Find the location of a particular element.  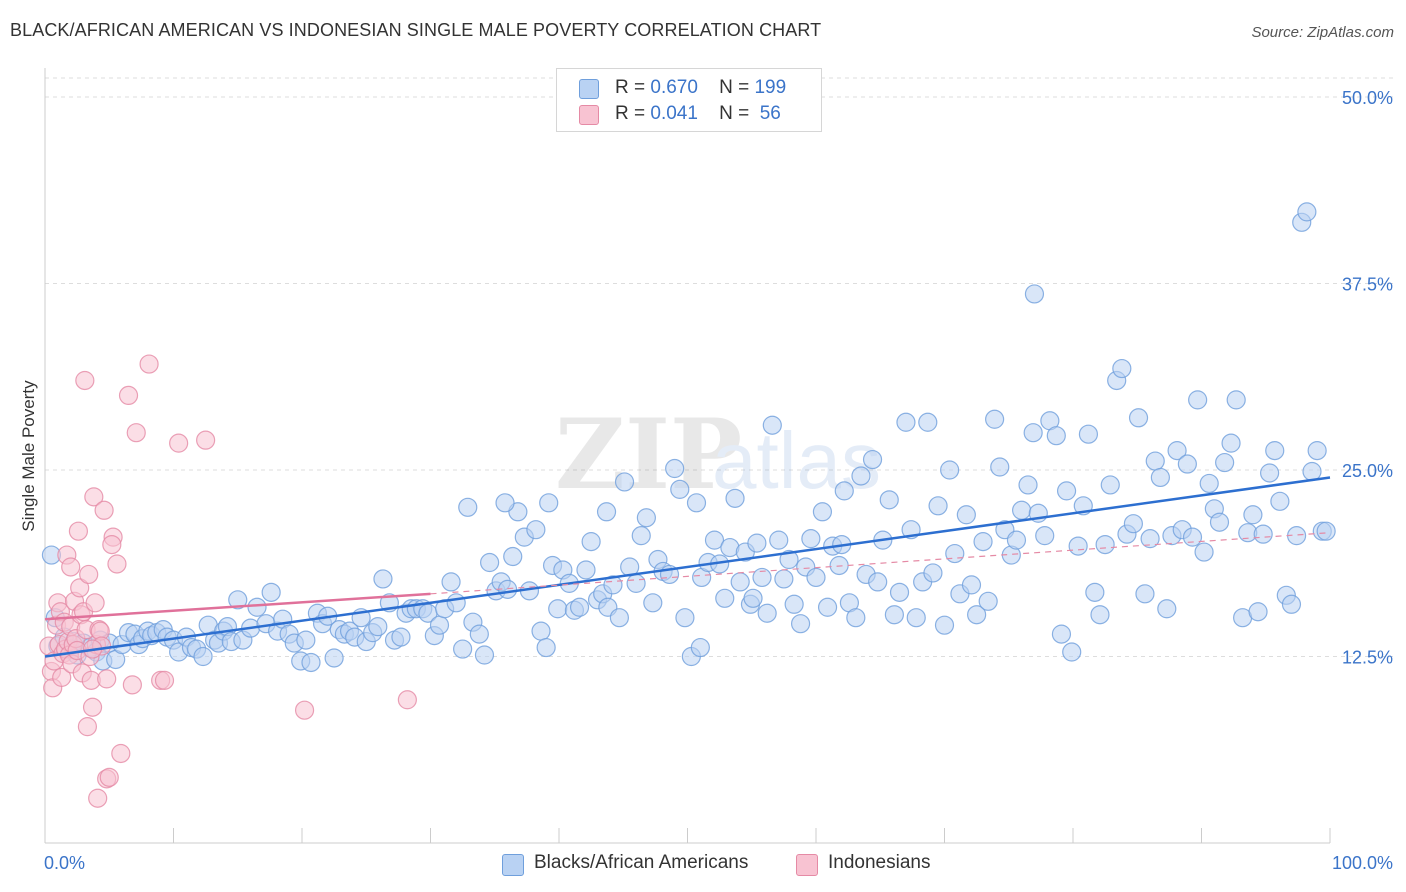

x-tick-label-max: 100.0% is located at coordinates (1362, 863).